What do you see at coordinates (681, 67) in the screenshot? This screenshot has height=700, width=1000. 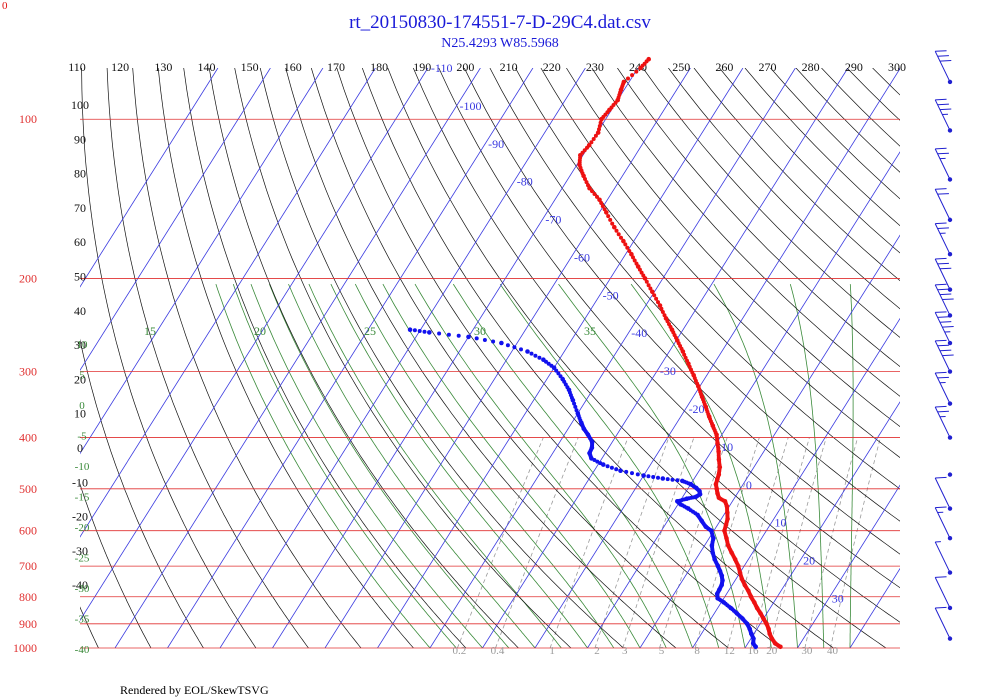 I see `theta-top-label: 250` at bounding box center [681, 67].